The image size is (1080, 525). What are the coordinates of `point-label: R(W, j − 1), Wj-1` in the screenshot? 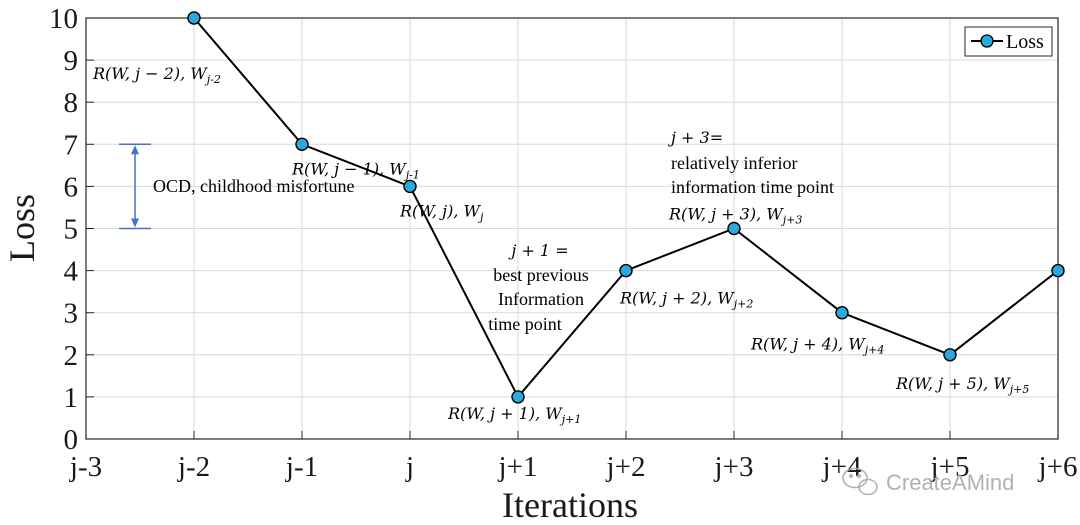 It's located at (355, 170).